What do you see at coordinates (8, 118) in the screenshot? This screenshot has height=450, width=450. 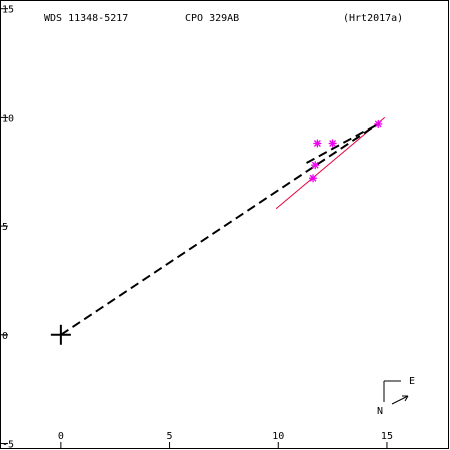 I see `y-tick-label: 10` at bounding box center [8, 118].